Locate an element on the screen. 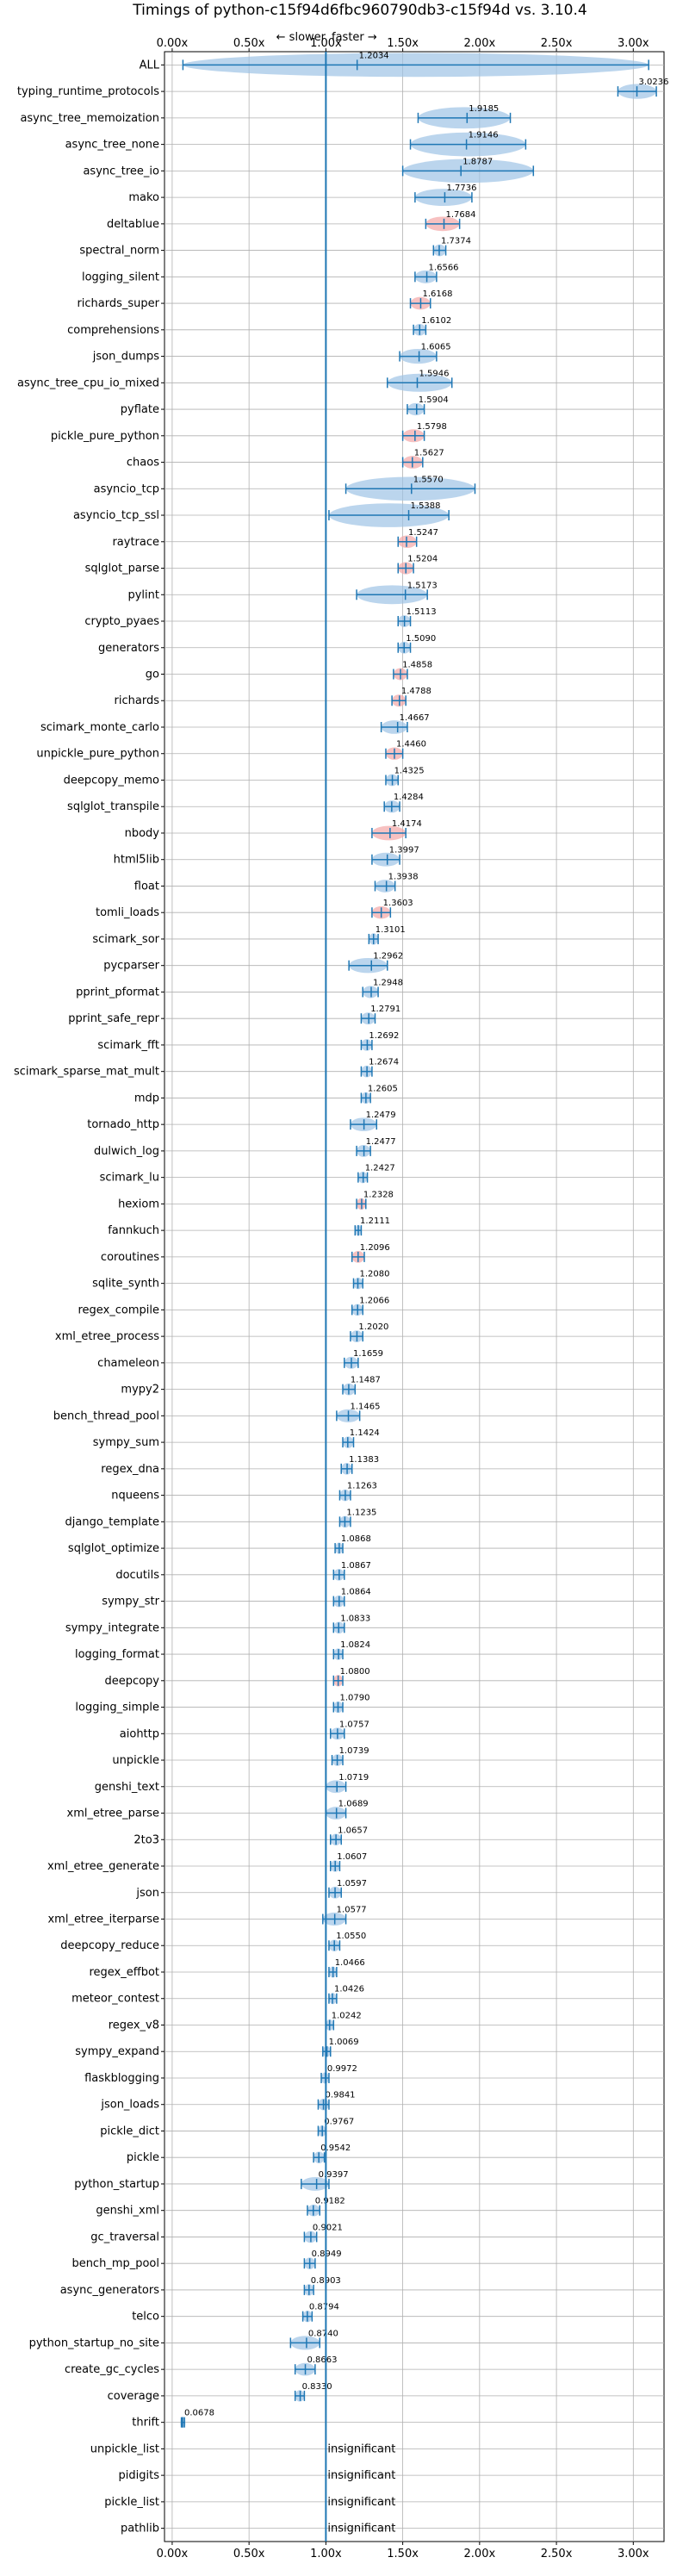  value-label: 1.6065 is located at coordinates (436, 348).